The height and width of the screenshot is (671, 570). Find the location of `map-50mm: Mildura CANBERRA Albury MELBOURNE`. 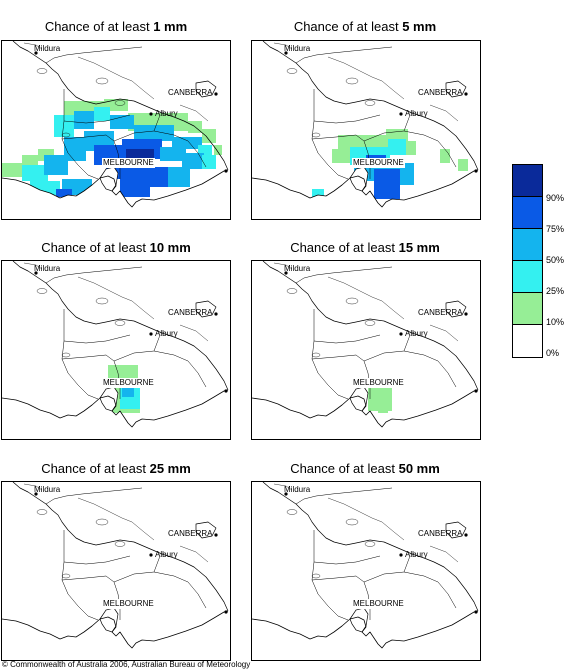

map-50mm: Mildura CANBERRA Albury MELBOURNE is located at coordinates (366, 571).